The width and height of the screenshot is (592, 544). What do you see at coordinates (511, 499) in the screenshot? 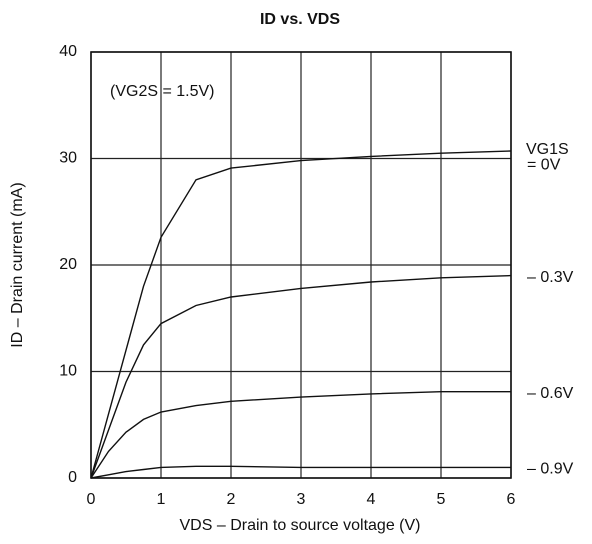
I see `x-tick-label: 6` at bounding box center [511, 499].